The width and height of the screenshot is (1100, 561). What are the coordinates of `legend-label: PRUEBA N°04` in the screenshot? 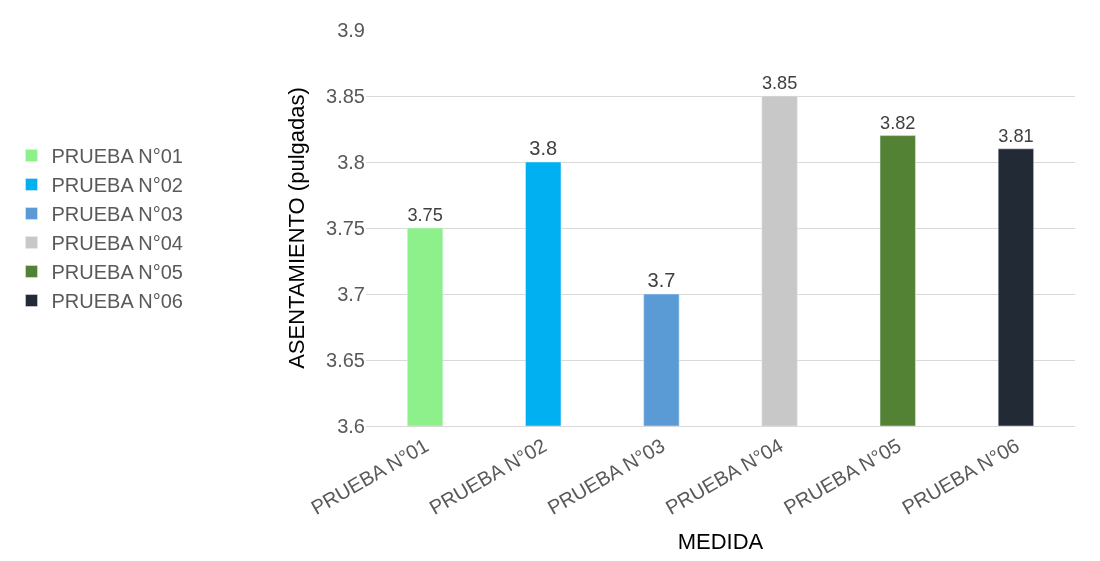 It's located at (117, 243).